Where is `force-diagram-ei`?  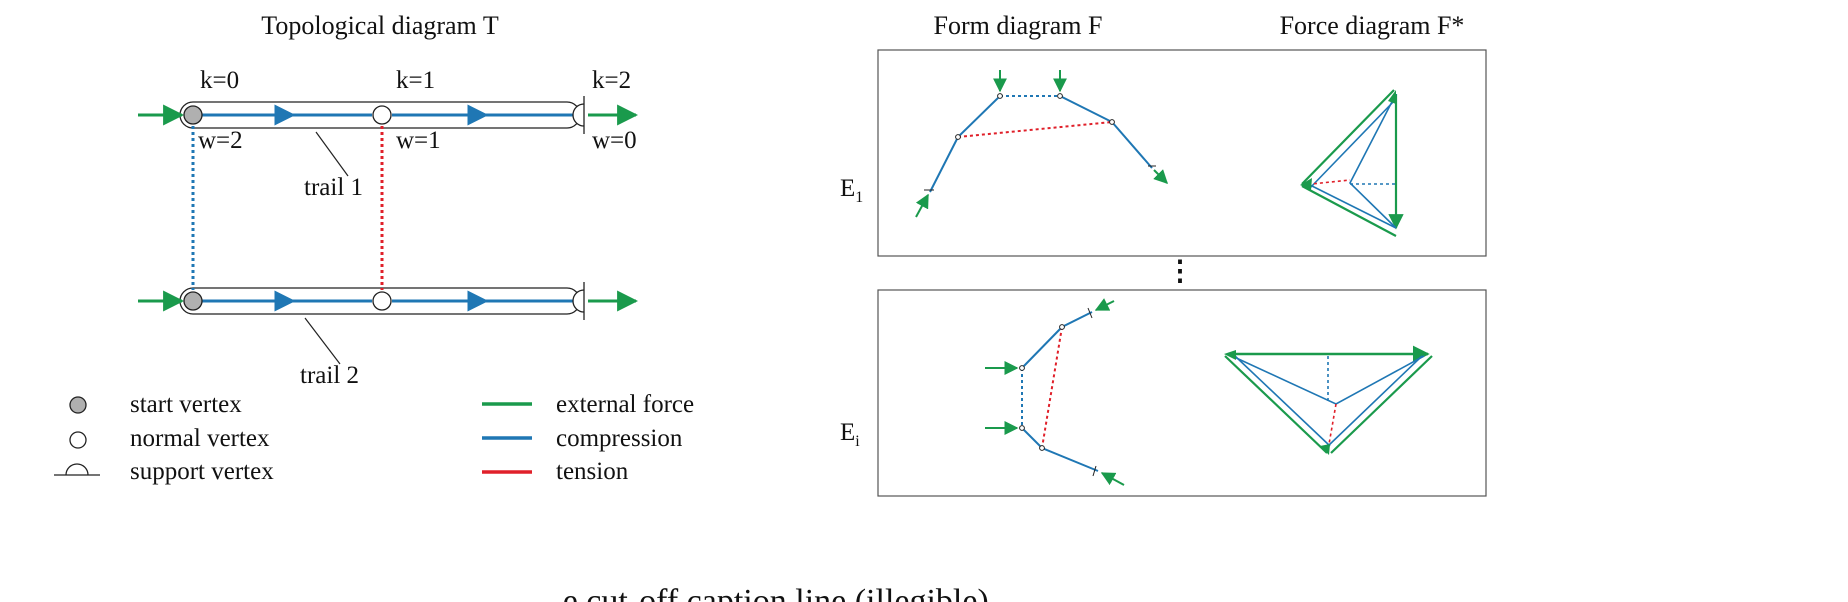 force-diagram-ei is located at coordinates (1328, 400).